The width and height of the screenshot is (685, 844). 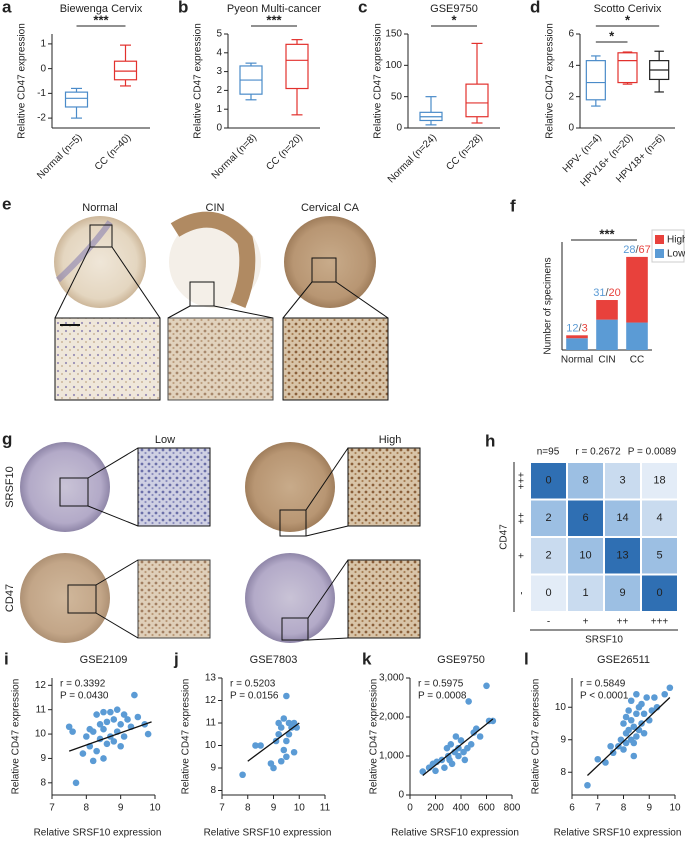 I want to click on x-tick-label: 7, so click(x=598, y=808).